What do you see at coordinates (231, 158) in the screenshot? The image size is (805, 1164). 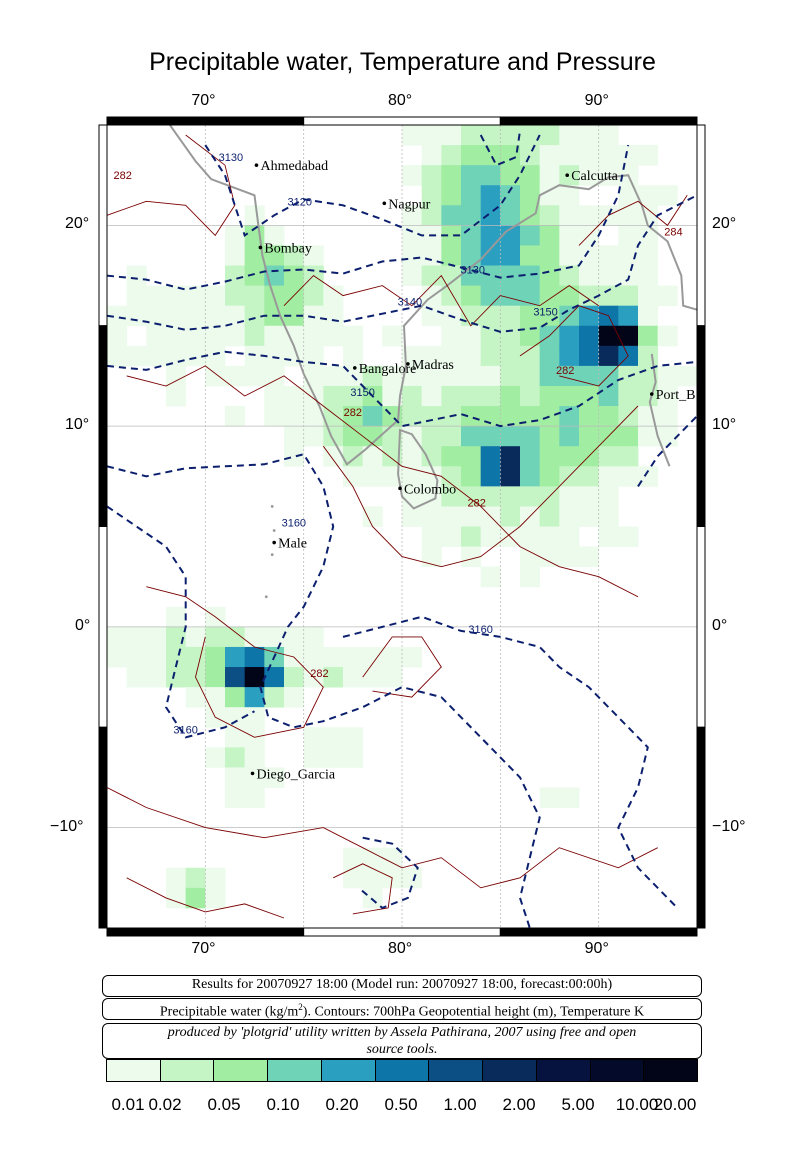 I see `contour-label: 3130` at bounding box center [231, 158].